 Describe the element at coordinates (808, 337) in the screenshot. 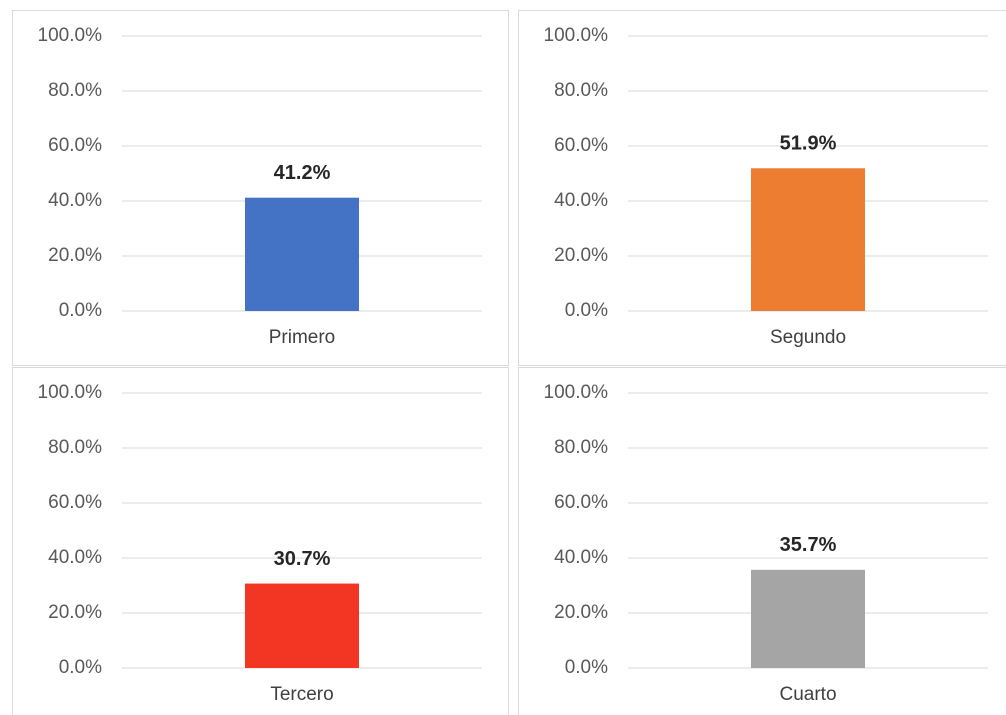

I see `x-tick-label: Segundo` at that location.